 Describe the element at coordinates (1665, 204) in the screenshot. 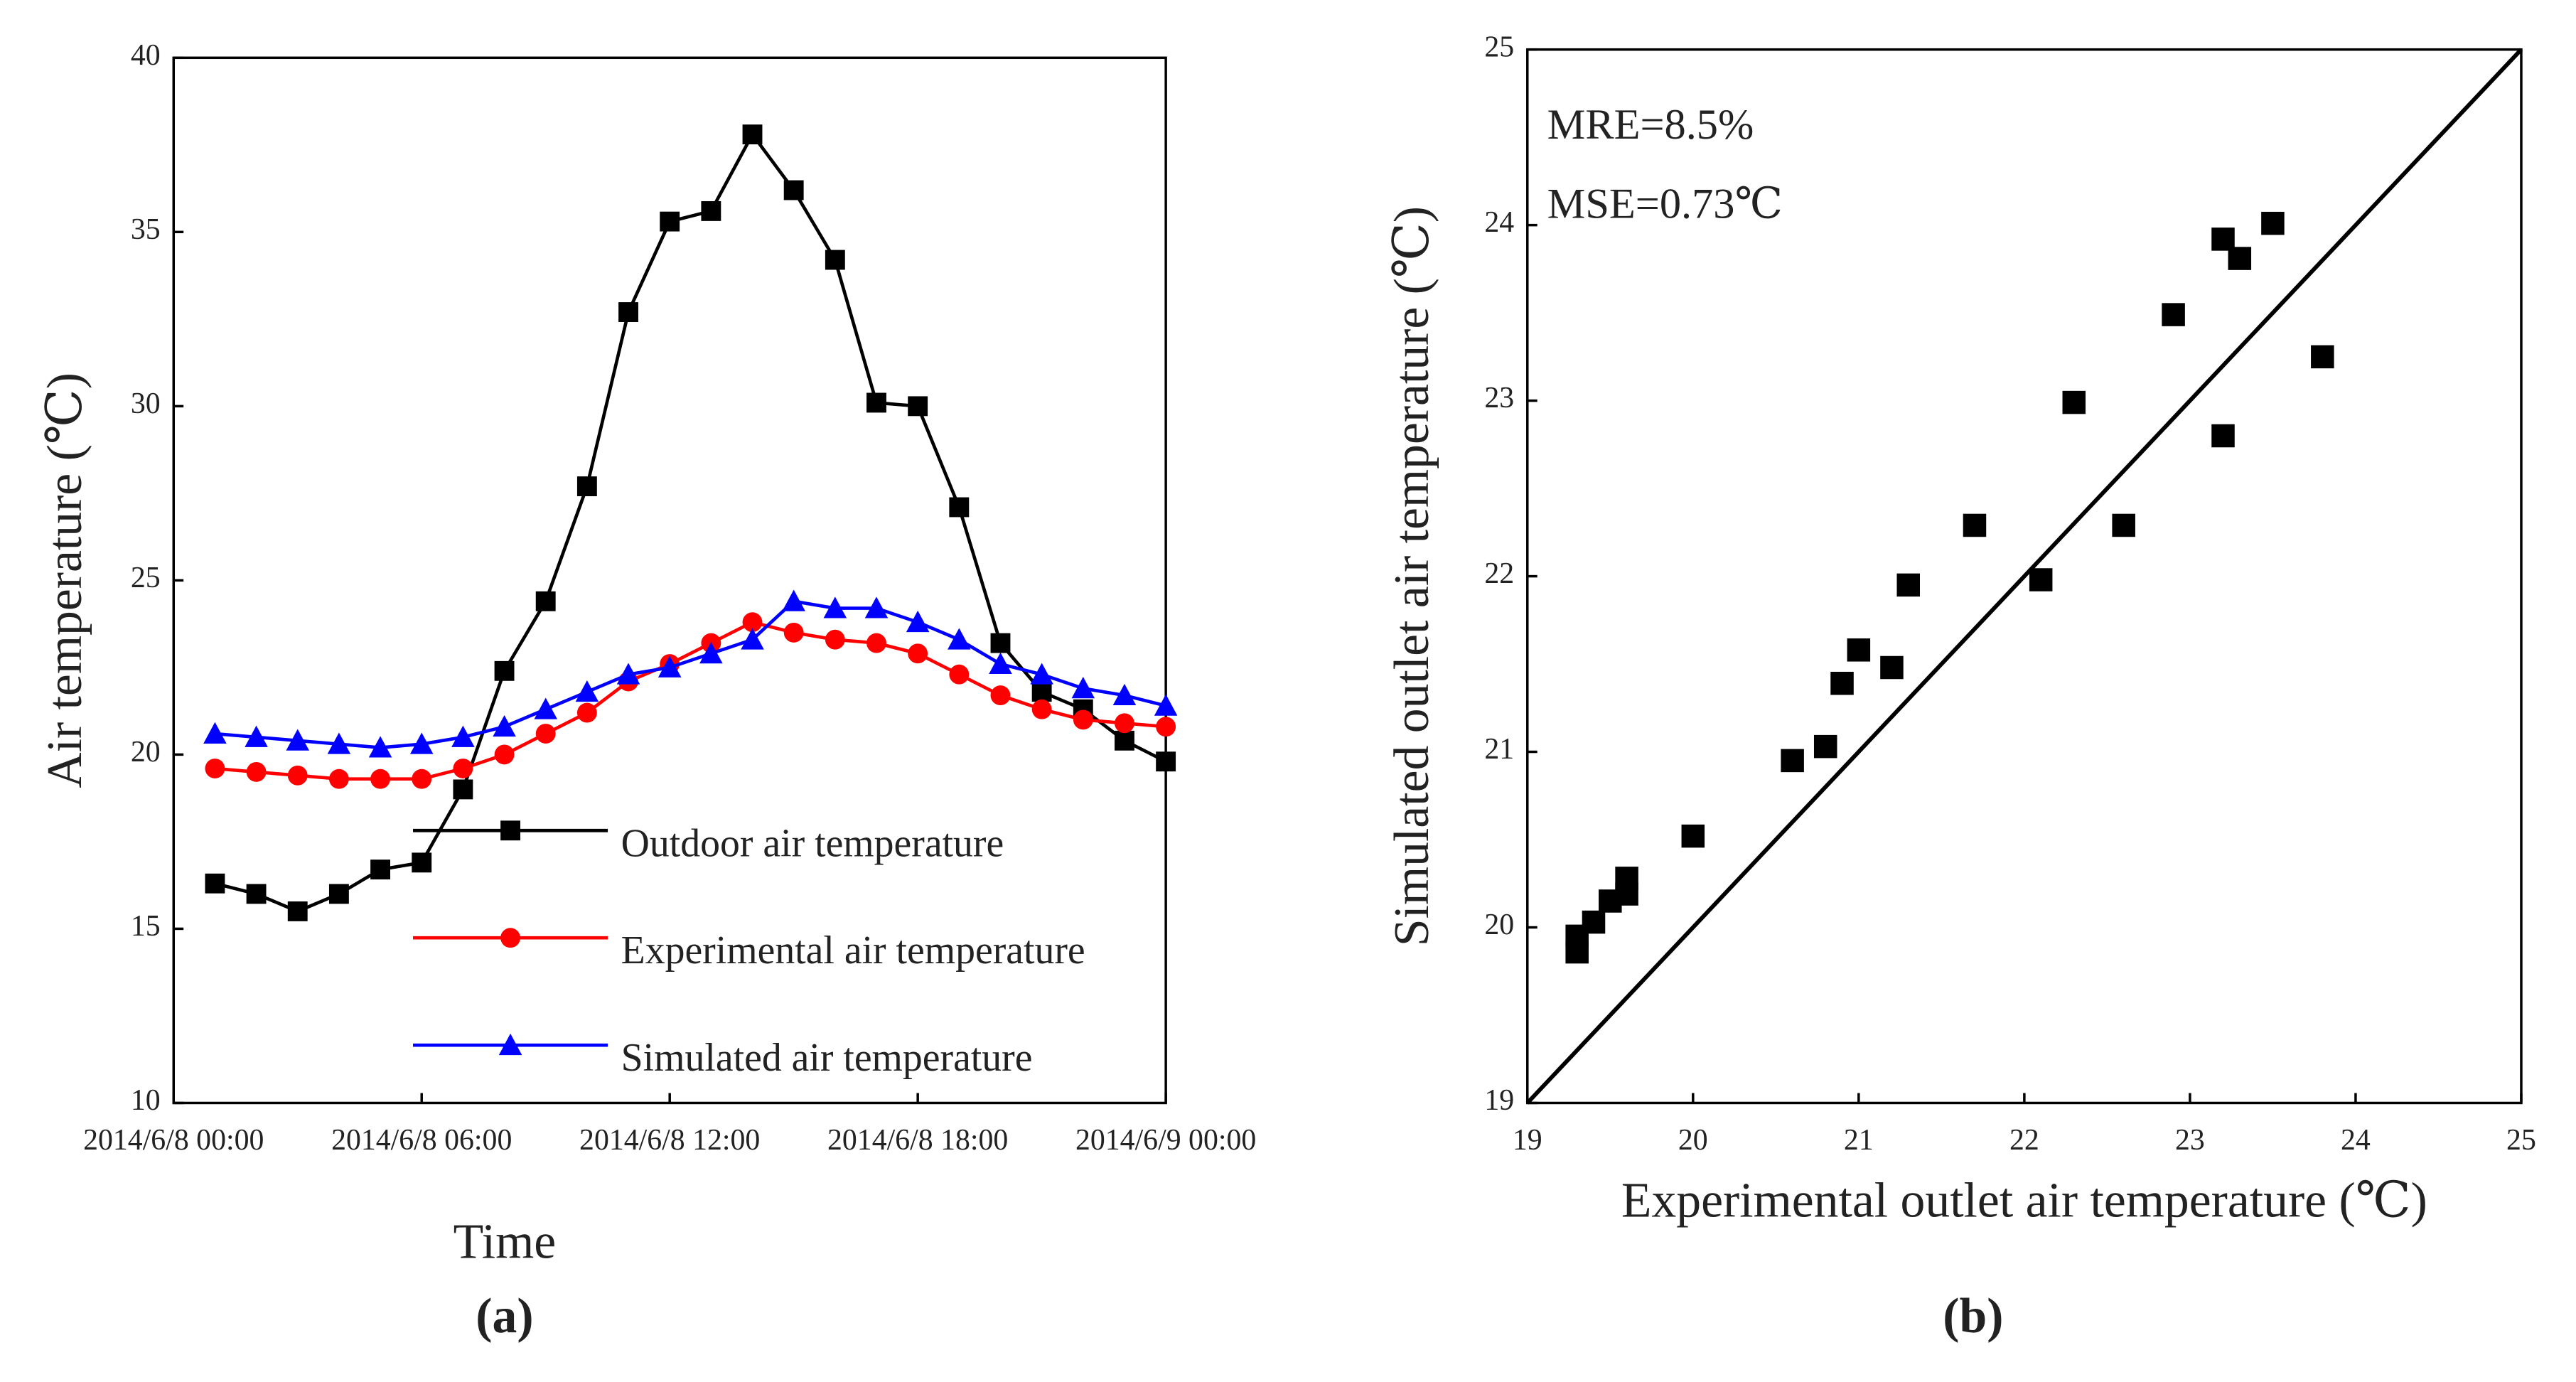

I see `annotation: MSE=0.73℃` at that location.